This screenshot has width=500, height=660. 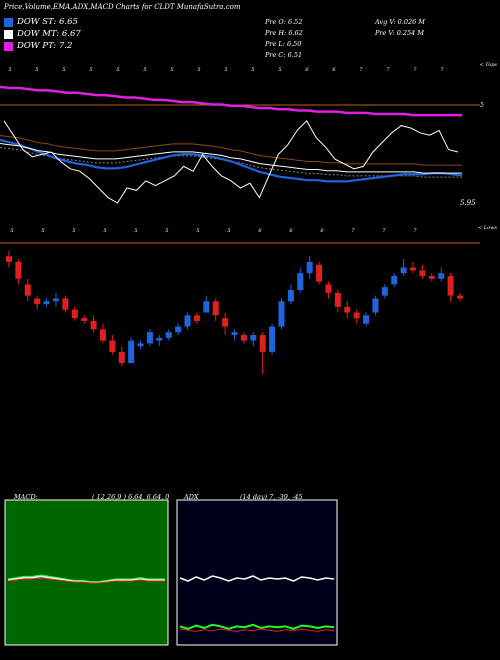 What do you see at coordinates (257, 630) in the screenshot?
I see `adx-minus-di-line` at bounding box center [257, 630].